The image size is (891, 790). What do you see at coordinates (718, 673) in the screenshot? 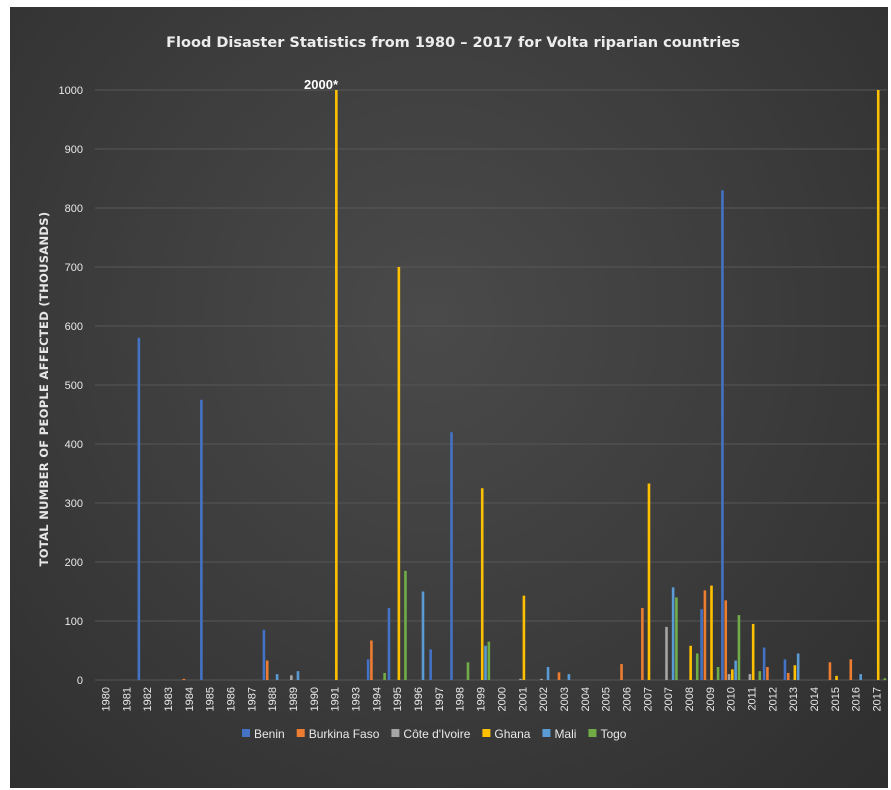
I see `bar-togo-2009` at bounding box center [718, 673].